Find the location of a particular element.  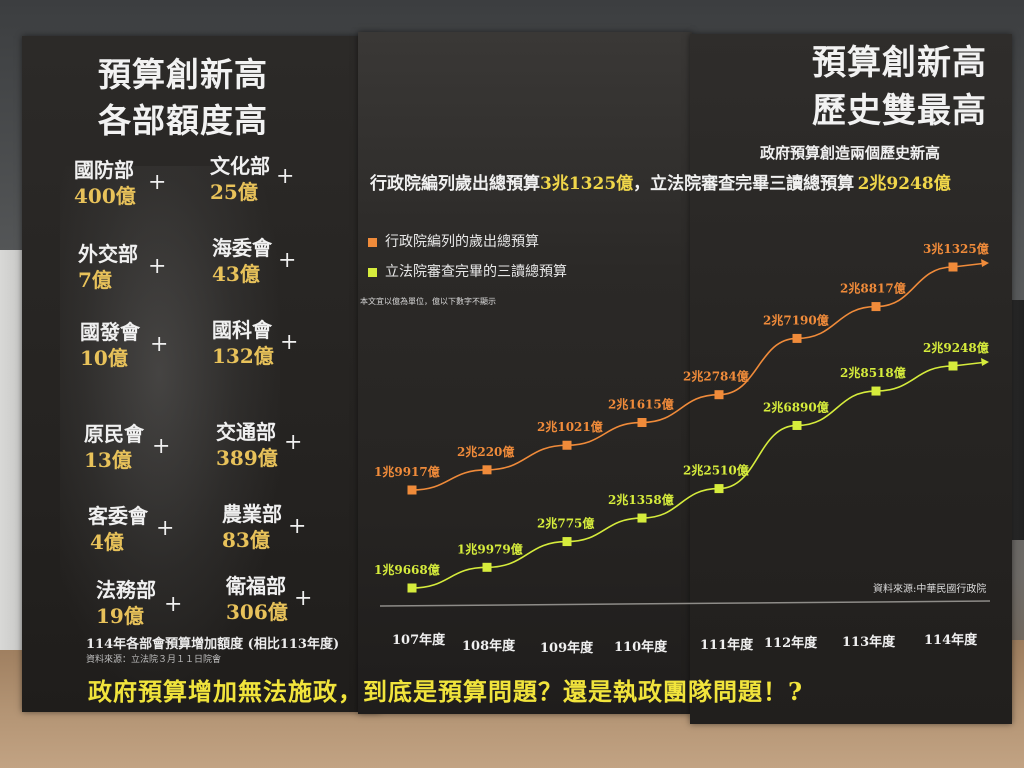

dept-name: 原民會 is located at coordinates (114, 434).